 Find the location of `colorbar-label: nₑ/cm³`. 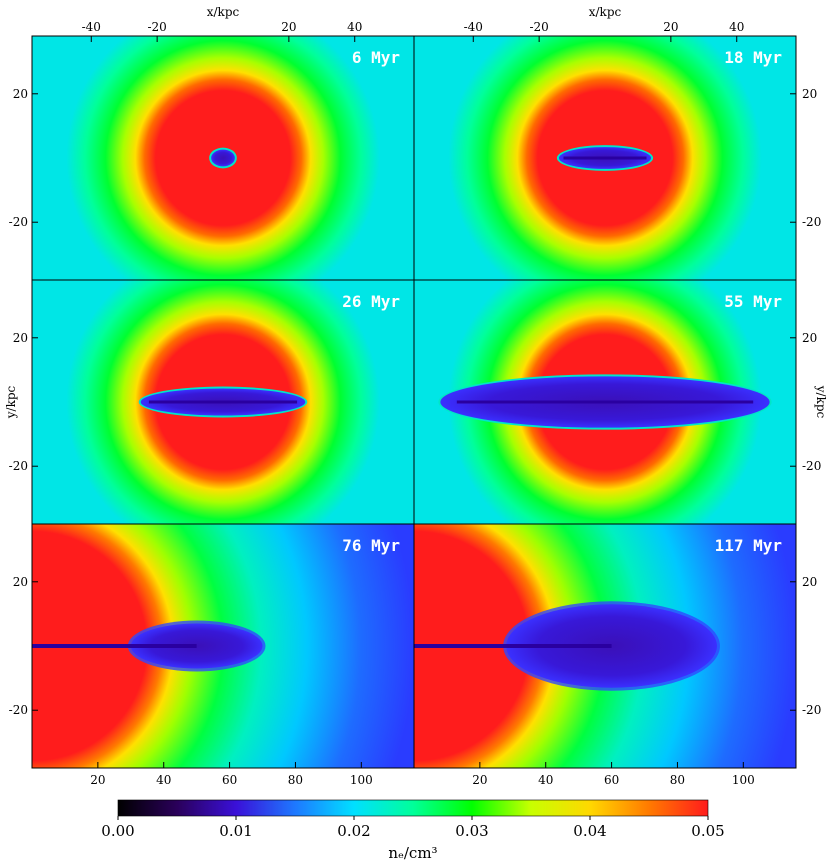

colorbar-label: nₑ/cm³ is located at coordinates (412, 853).